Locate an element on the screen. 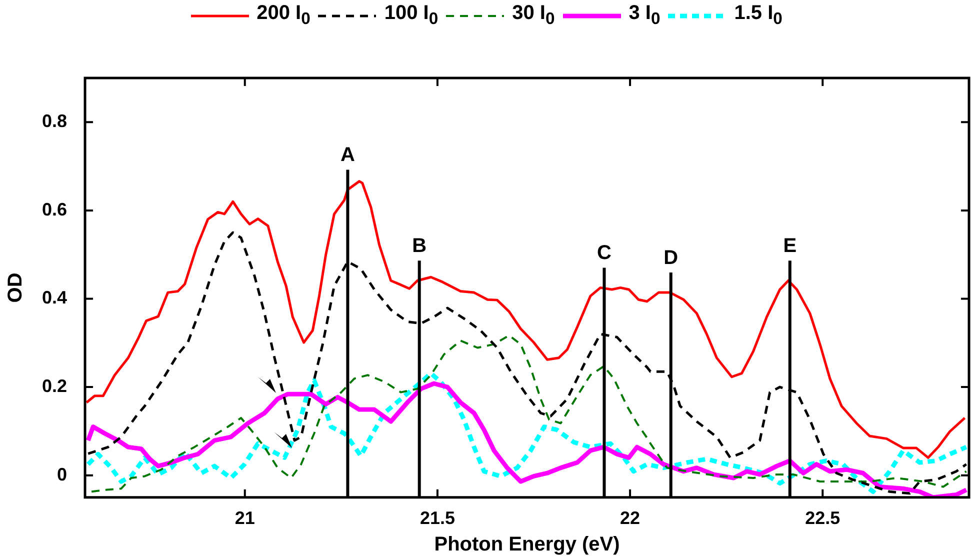  y-tick-label: 0.6 is located at coordinates (55, 209).